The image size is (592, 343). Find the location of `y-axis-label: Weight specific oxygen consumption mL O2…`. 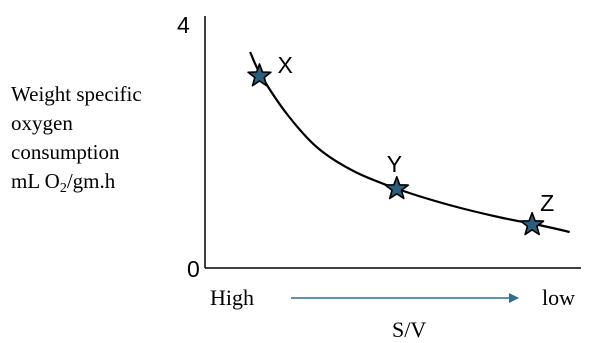

y-axis-label: Weight specific oxygen consumption mL O2… is located at coordinates (111, 138).